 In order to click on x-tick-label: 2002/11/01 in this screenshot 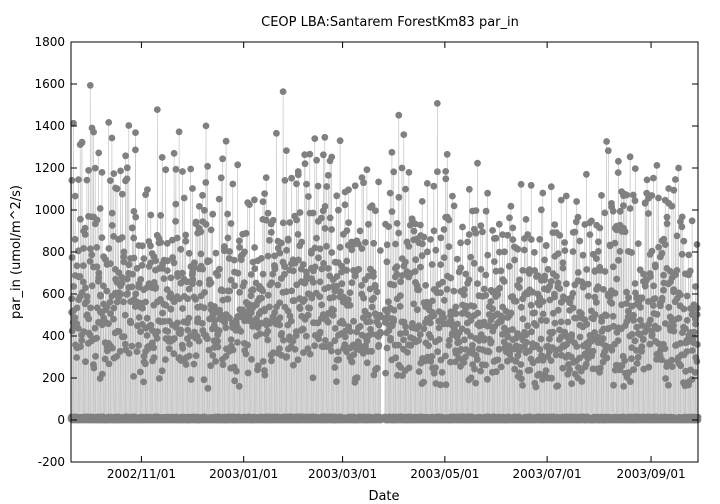, I will do `click(141, 474)`.